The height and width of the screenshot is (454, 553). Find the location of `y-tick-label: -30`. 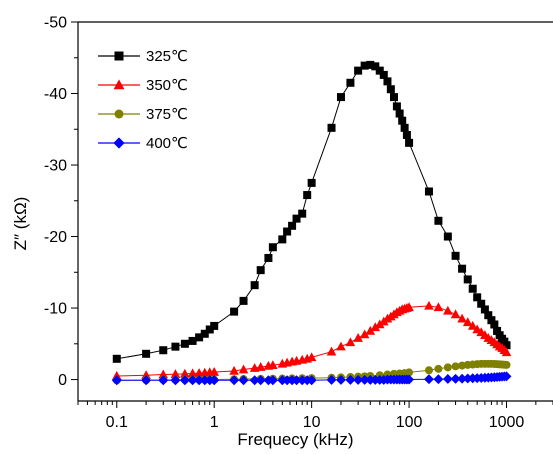

y-tick-label: -30 is located at coordinates (55, 166).